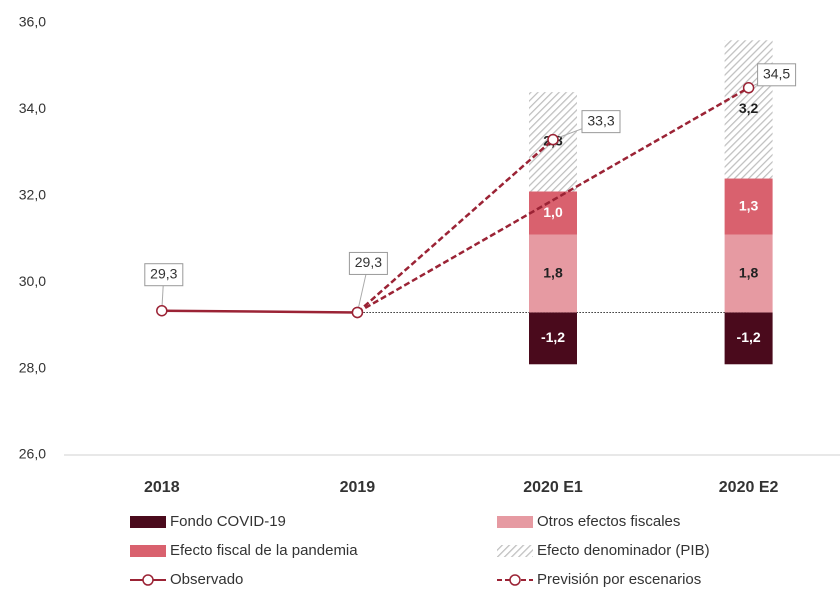  I want to click on y-tick-label: 28,0, so click(32, 367).